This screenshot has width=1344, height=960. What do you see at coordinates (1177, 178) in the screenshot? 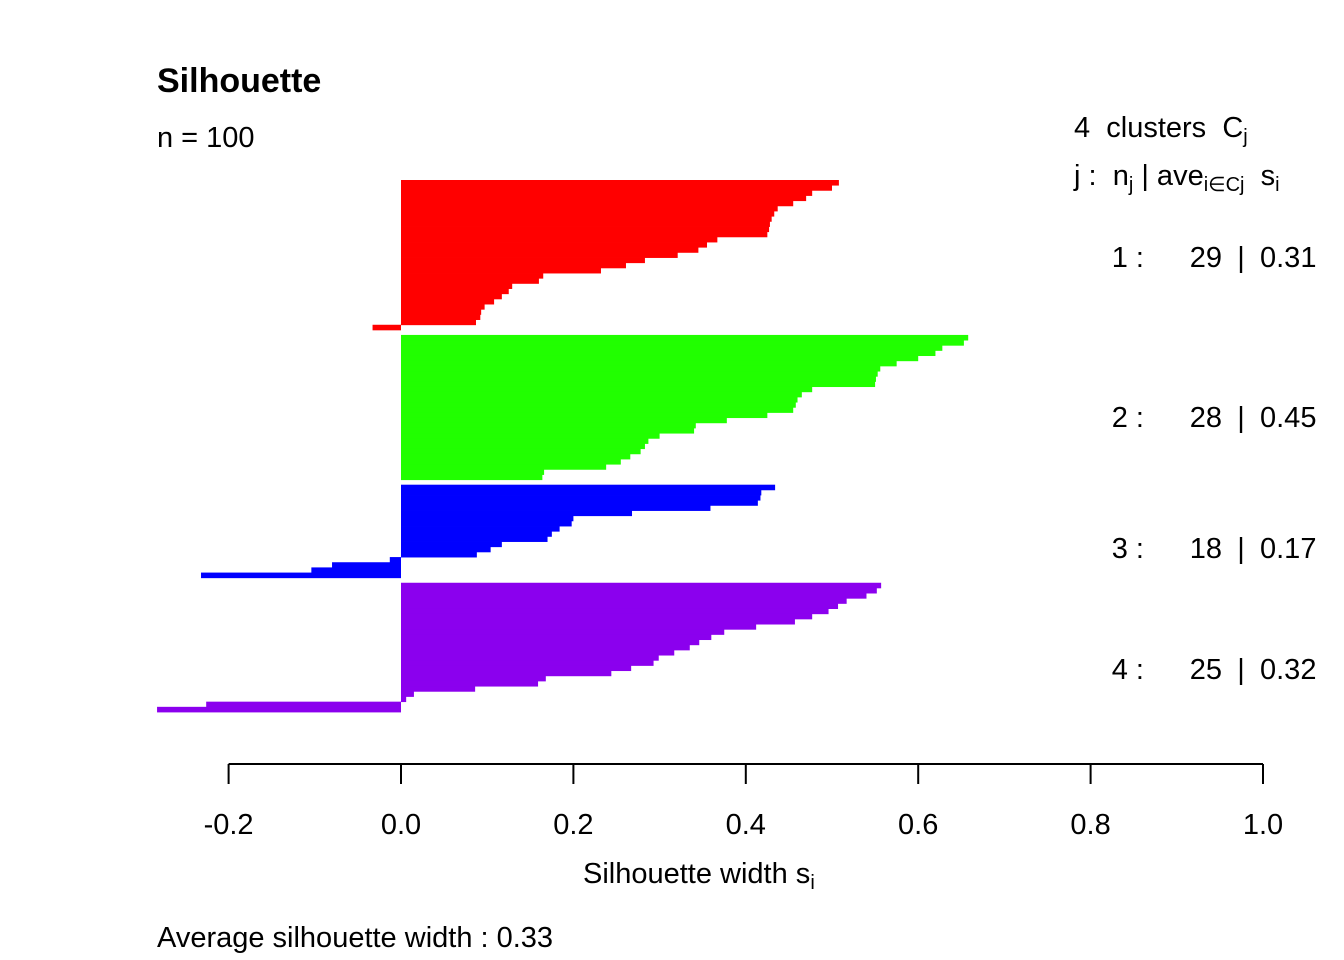
I see `legend-subheader: j : nj | avei∈Cj si` at bounding box center [1177, 178].